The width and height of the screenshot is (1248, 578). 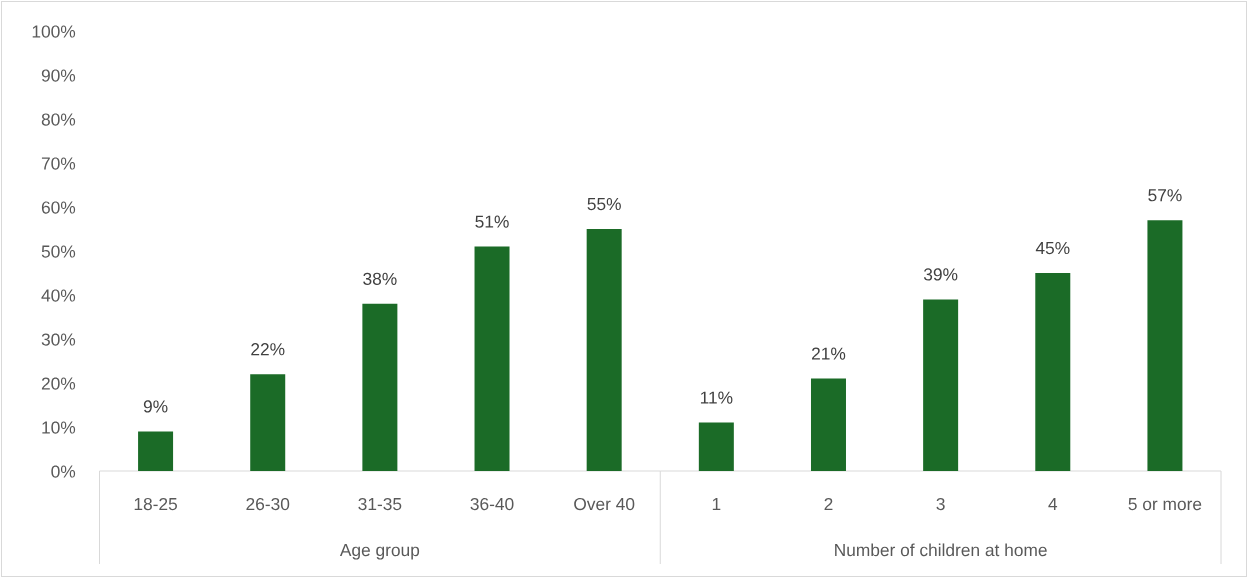 I want to click on x-axis-title: Number of children at home, so click(x=941, y=550).